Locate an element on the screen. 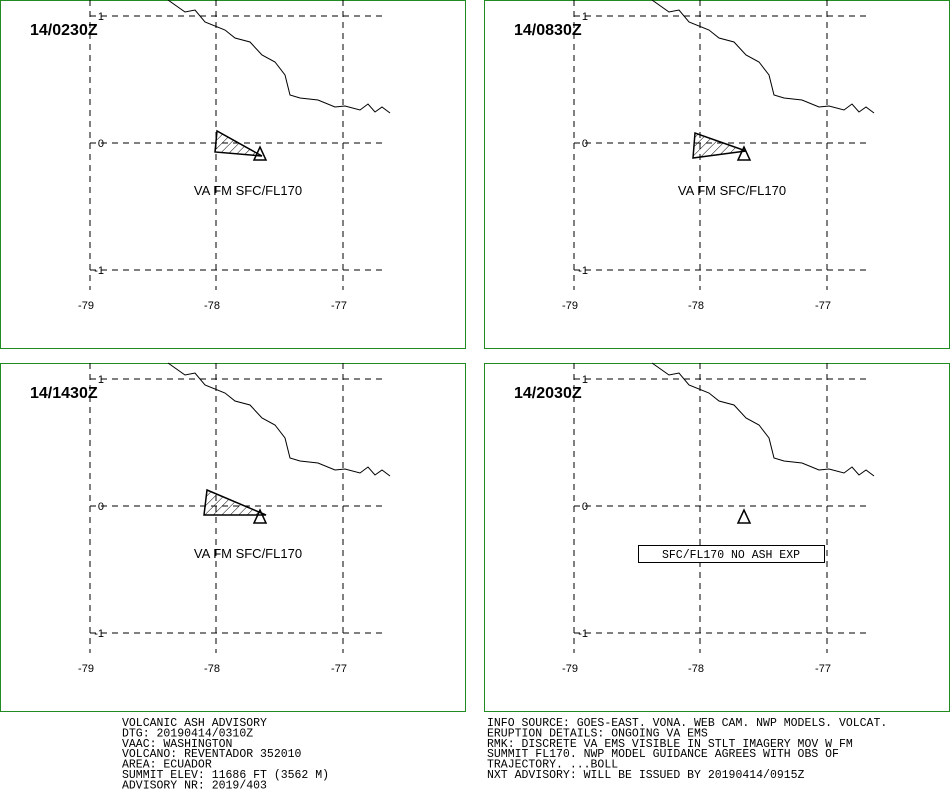 Image resolution: width=950 pixels, height=812 pixels. no-ash-annotation: SFC/FL170 NO ASH EXP is located at coordinates (731, 555).